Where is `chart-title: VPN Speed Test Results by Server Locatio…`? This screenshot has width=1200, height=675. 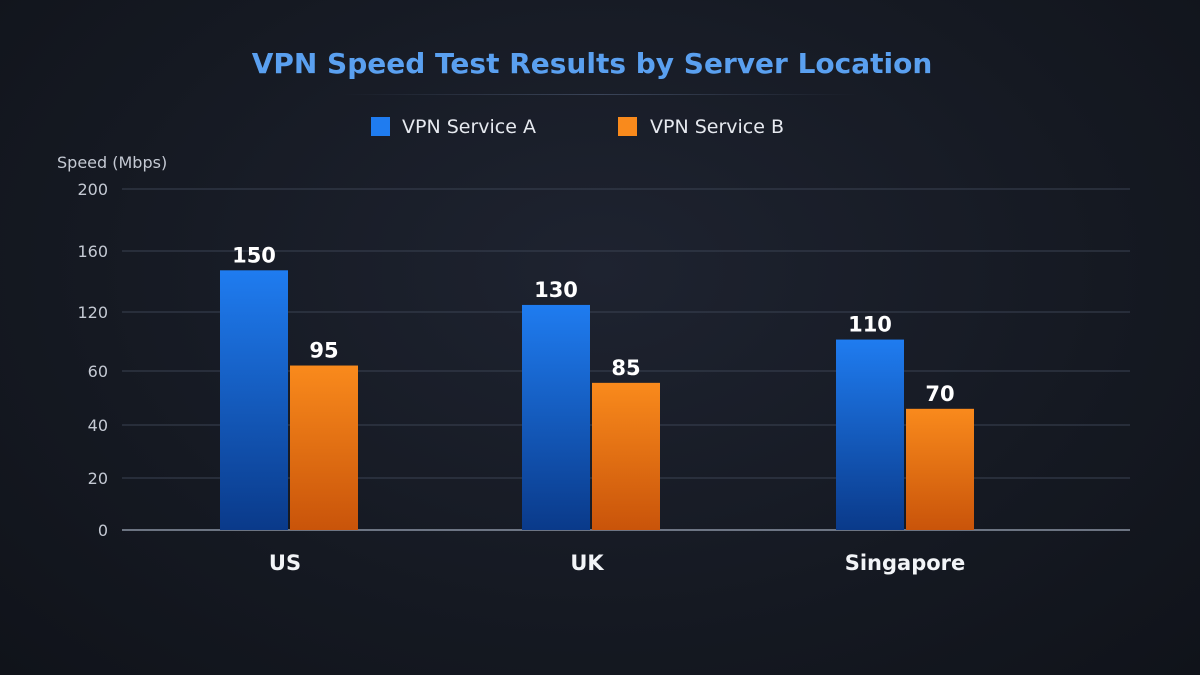
chart-title: VPN Speed Test Results by Server Locatio… is located at coordinates (592, 63).